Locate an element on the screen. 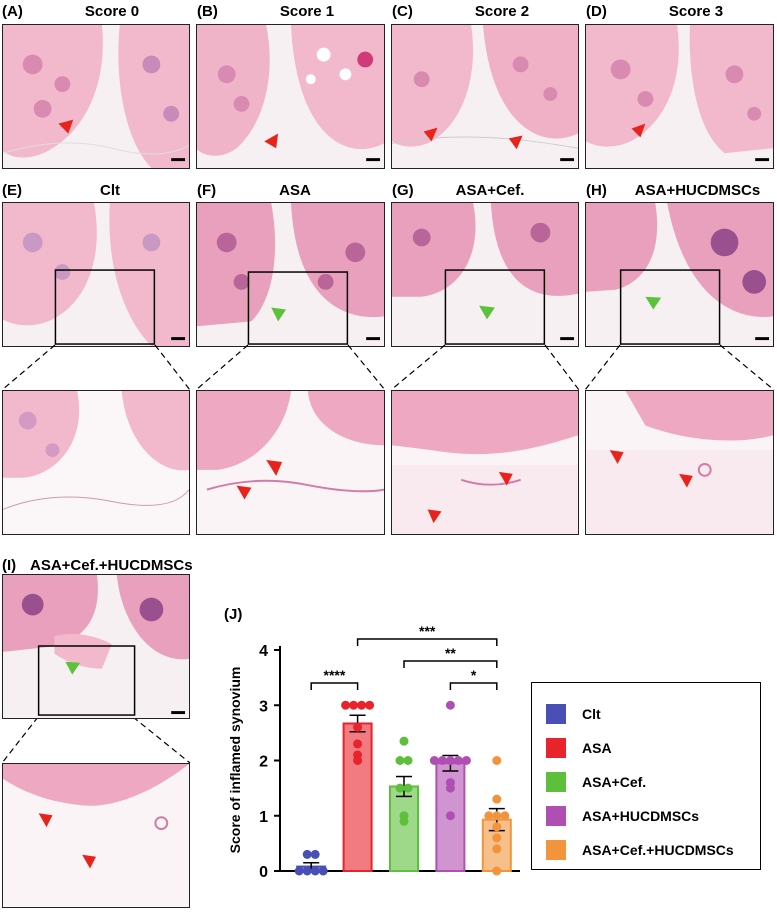 The height and width of the screenshot is (912, 777). y-tick-label: 2 is located at coordinates (263, 762).